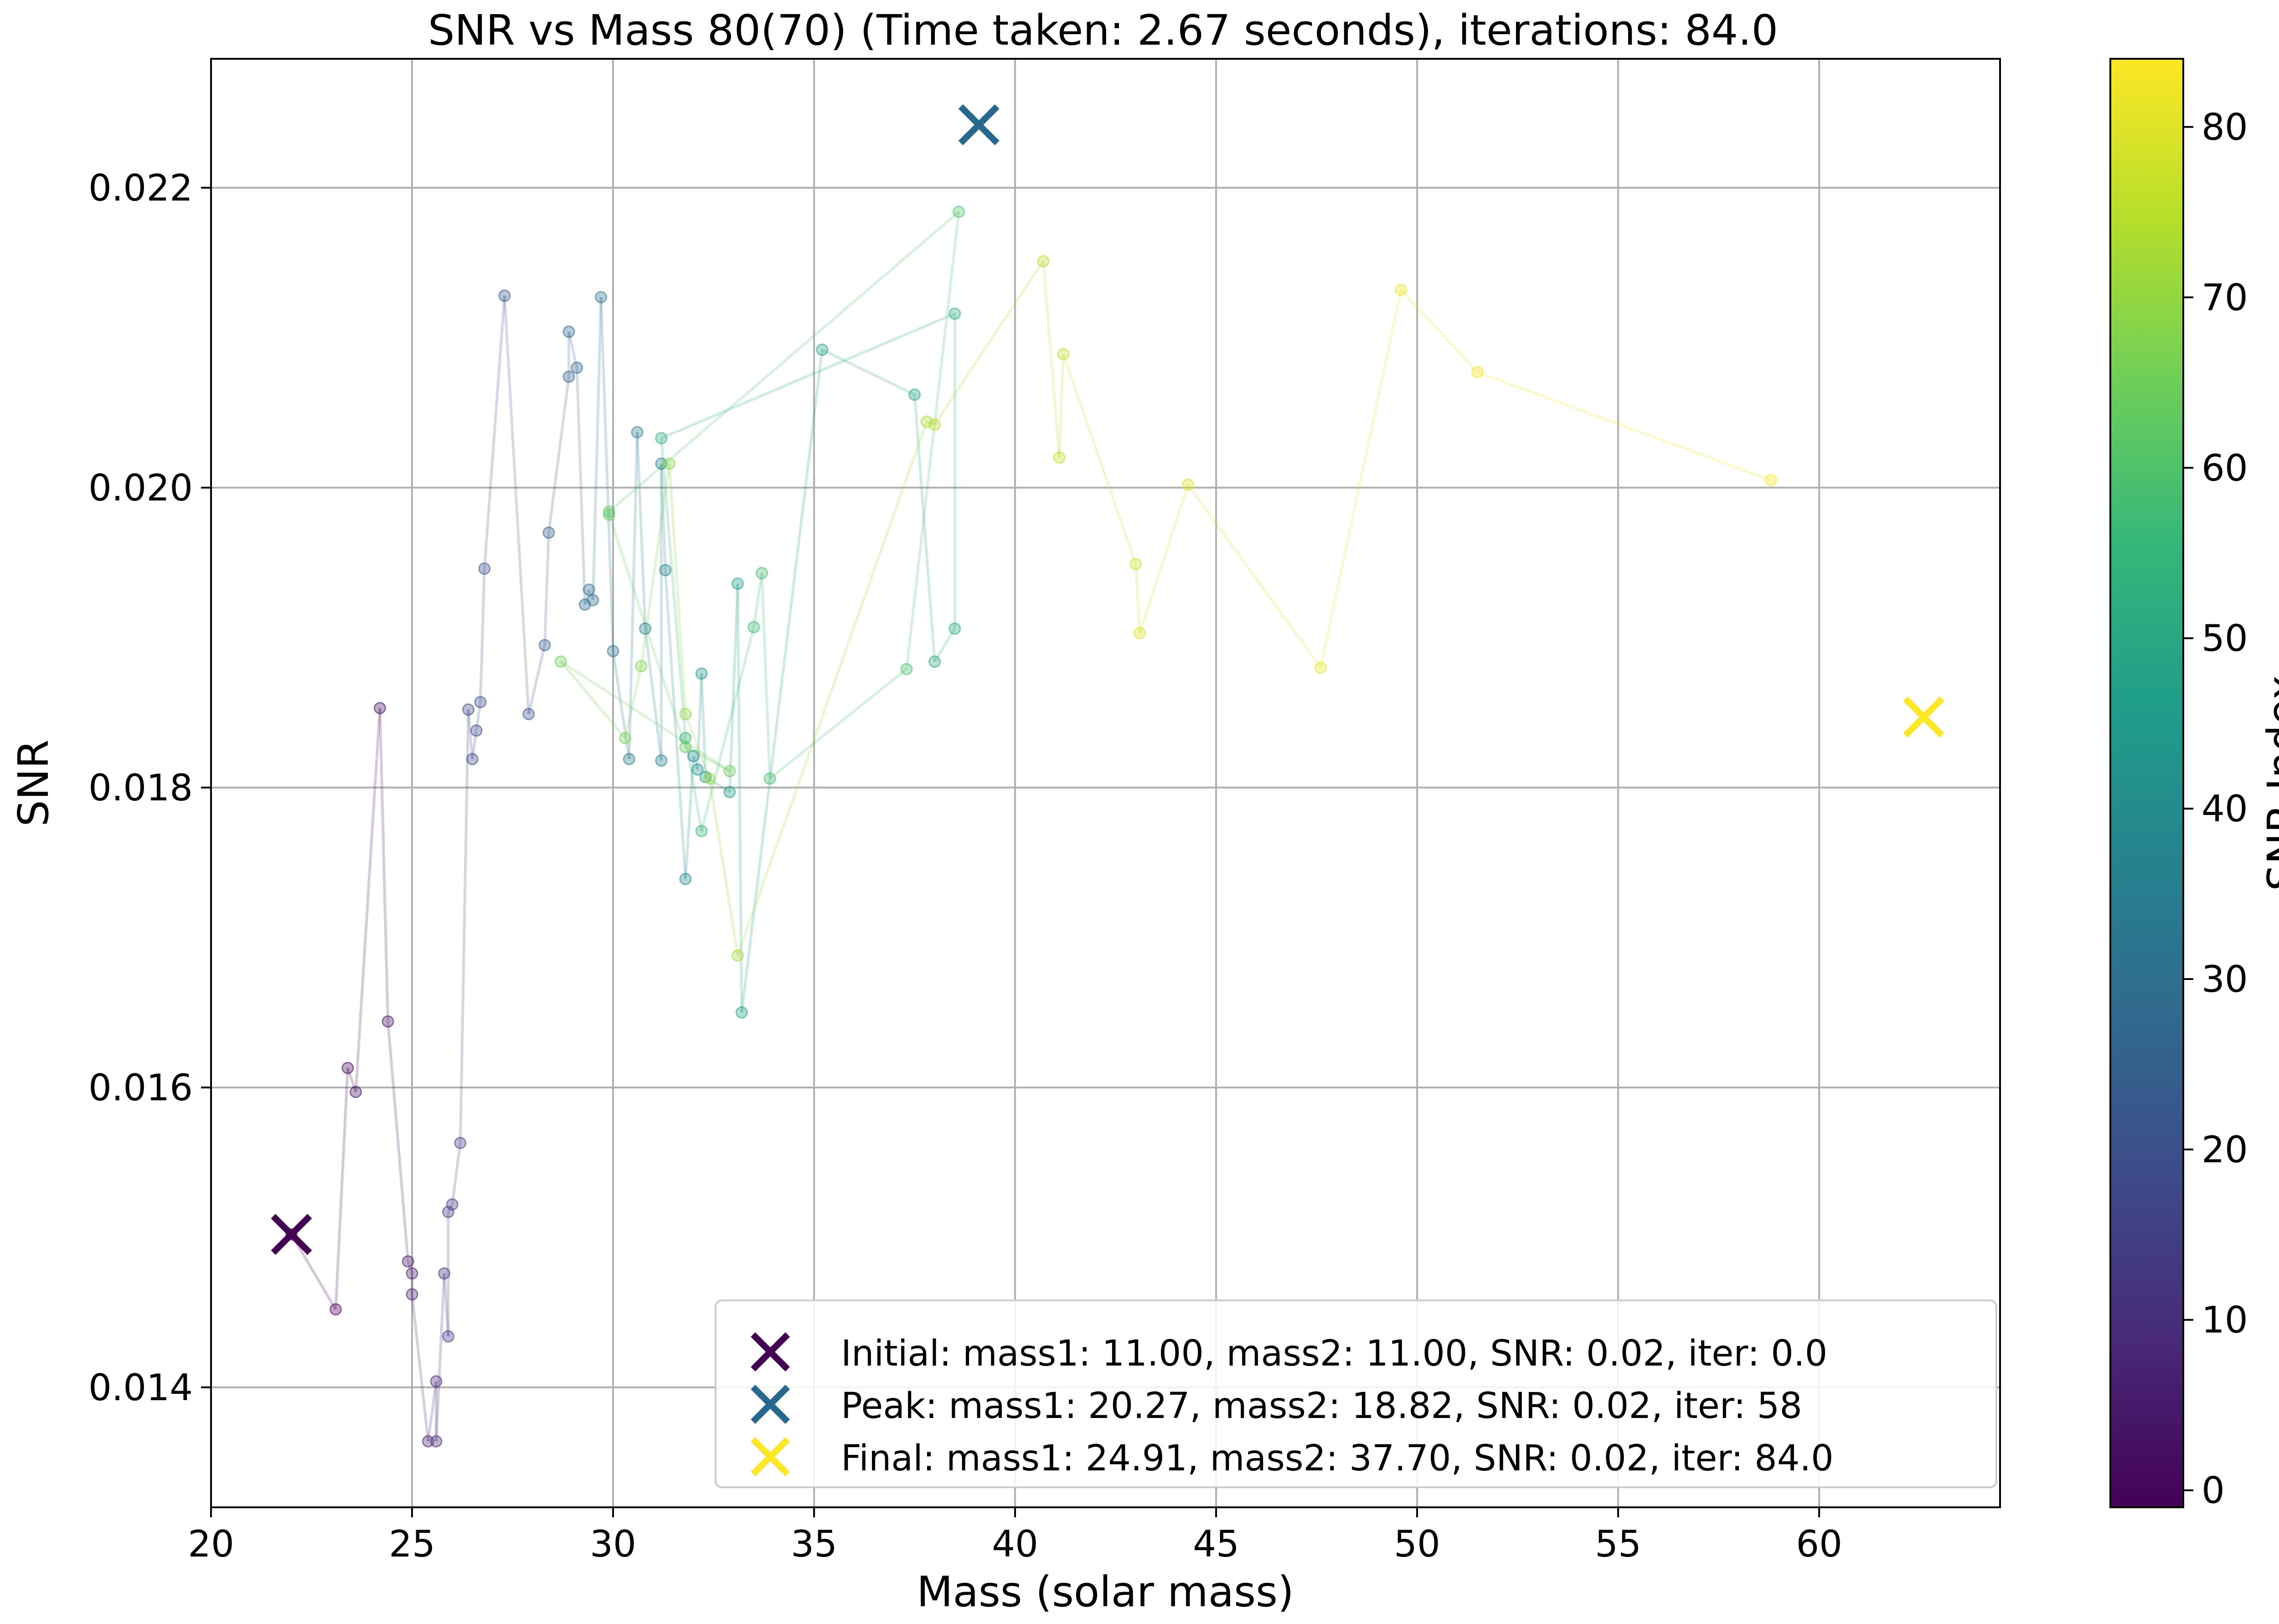 The image size is (2279, 1624). What do you see at coordinates (770, 1351) in the screenshot?
I see `legend-marker-0-stroke-b` at bounding box center [770, 1351].